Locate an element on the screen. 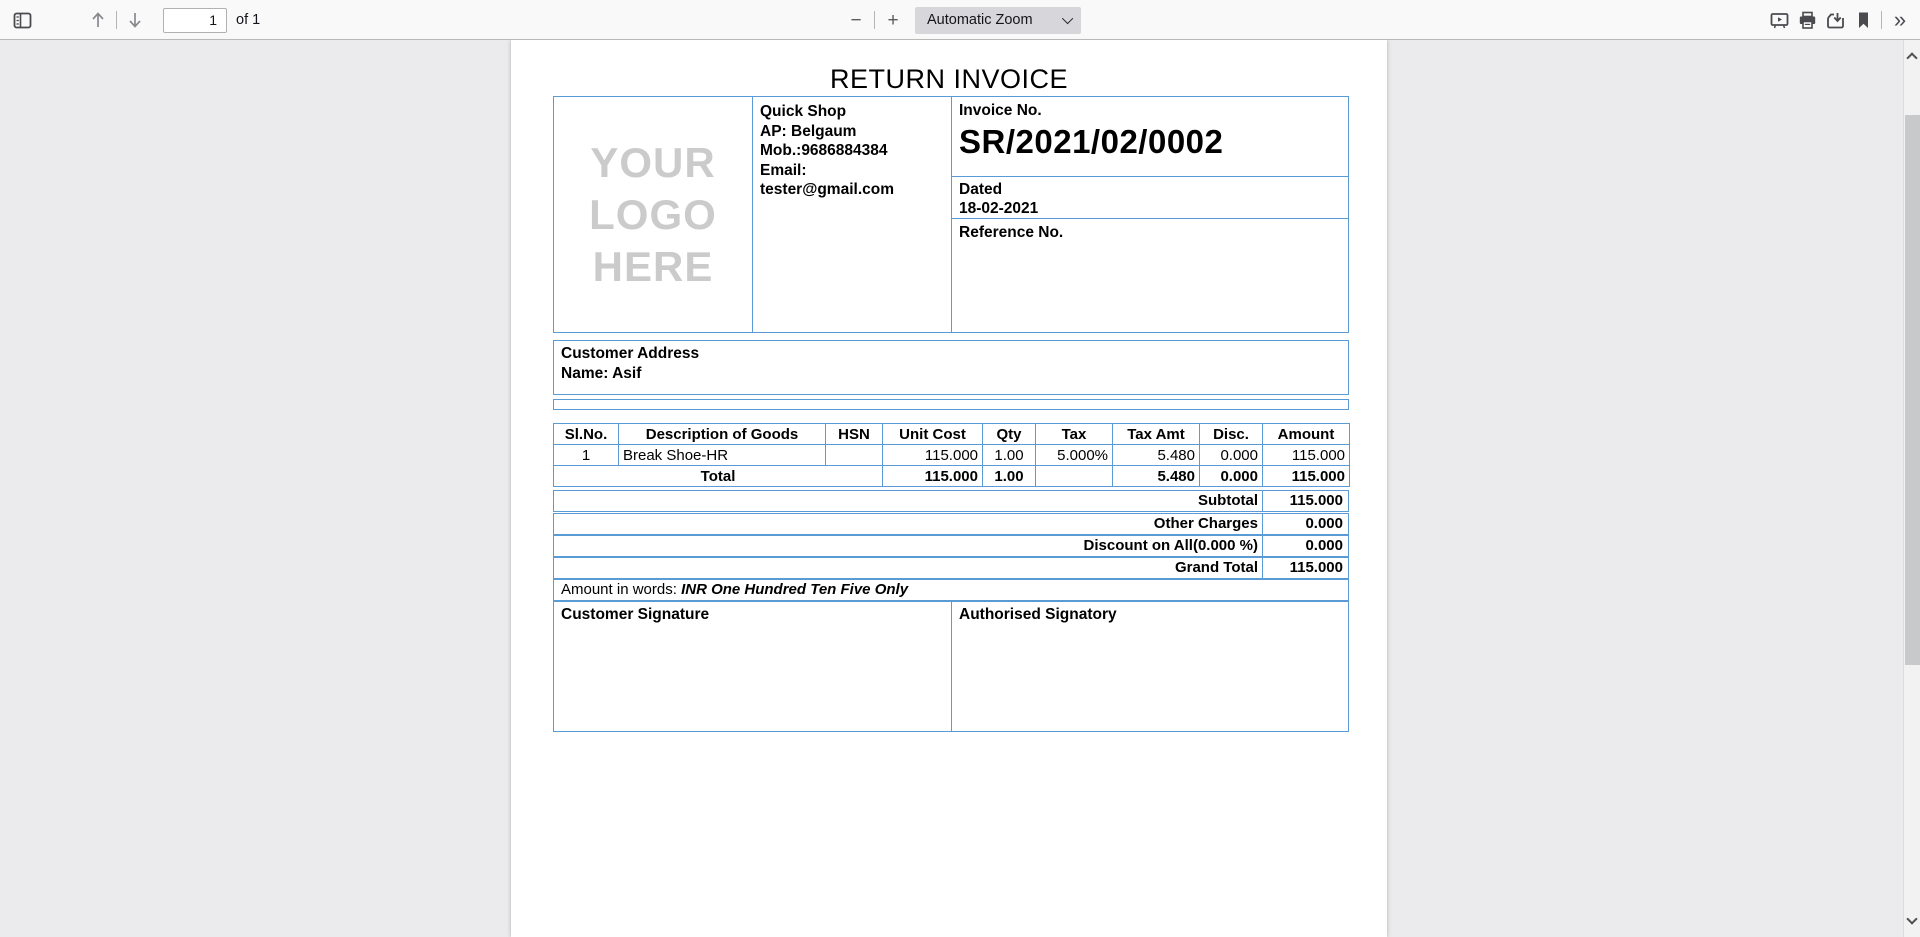  double-chevron-icon: » is located at coordinates (1900, 19).